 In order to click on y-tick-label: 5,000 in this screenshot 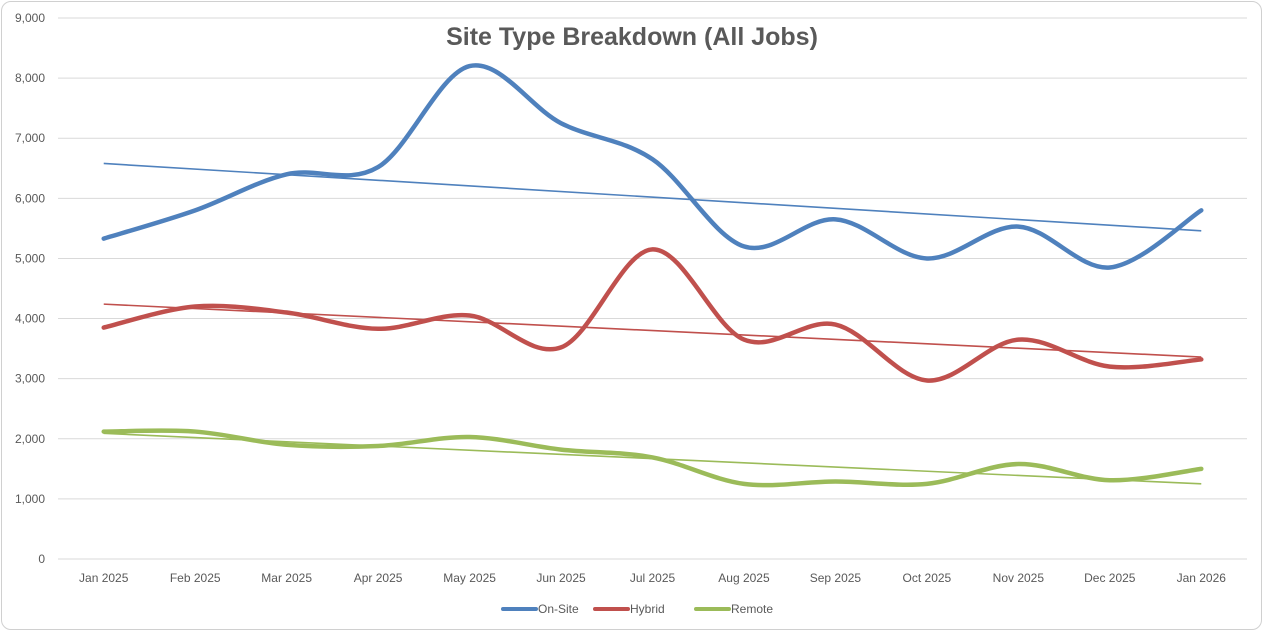, I will do `click(30, 258)`.